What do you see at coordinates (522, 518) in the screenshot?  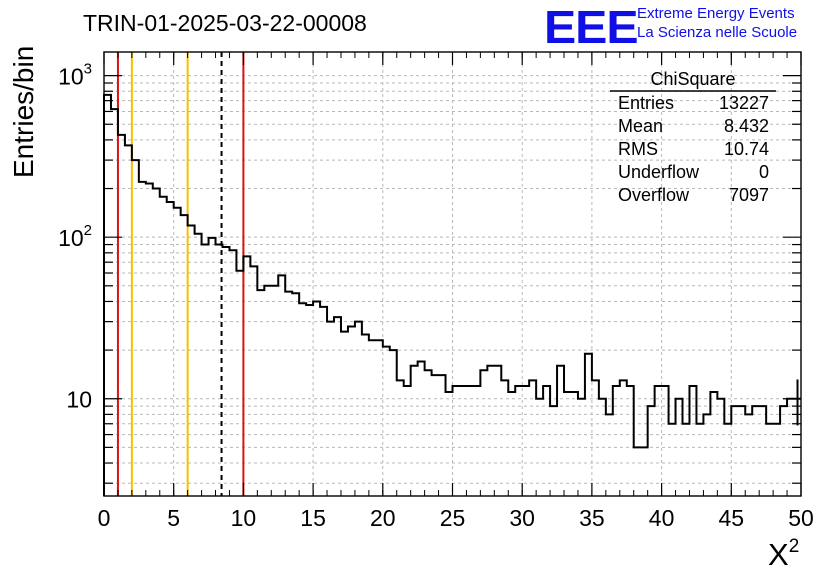 I see `x-tick-label: 30` at bounding box center [522, 518].